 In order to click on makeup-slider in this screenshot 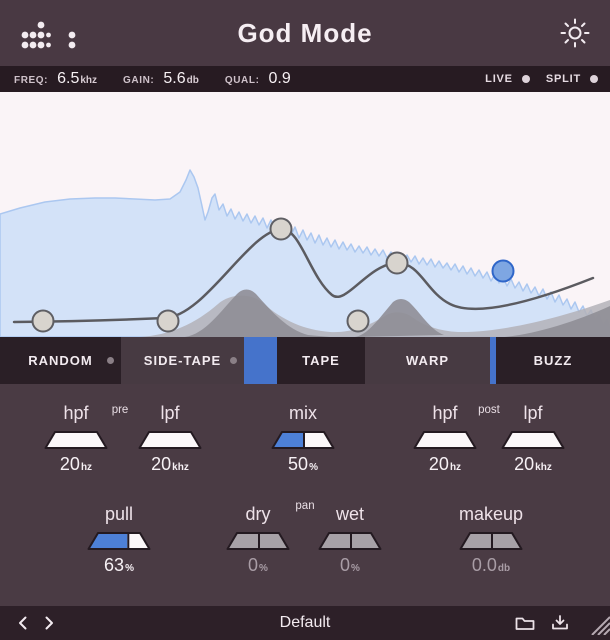, I will do `click(491, 541)`.